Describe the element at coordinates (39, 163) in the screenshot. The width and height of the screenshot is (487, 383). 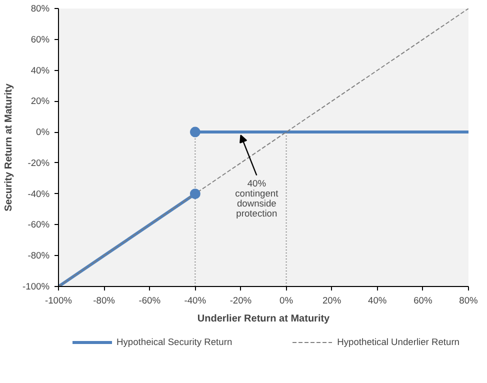
I see `y-tick-label: -20%` at that location.